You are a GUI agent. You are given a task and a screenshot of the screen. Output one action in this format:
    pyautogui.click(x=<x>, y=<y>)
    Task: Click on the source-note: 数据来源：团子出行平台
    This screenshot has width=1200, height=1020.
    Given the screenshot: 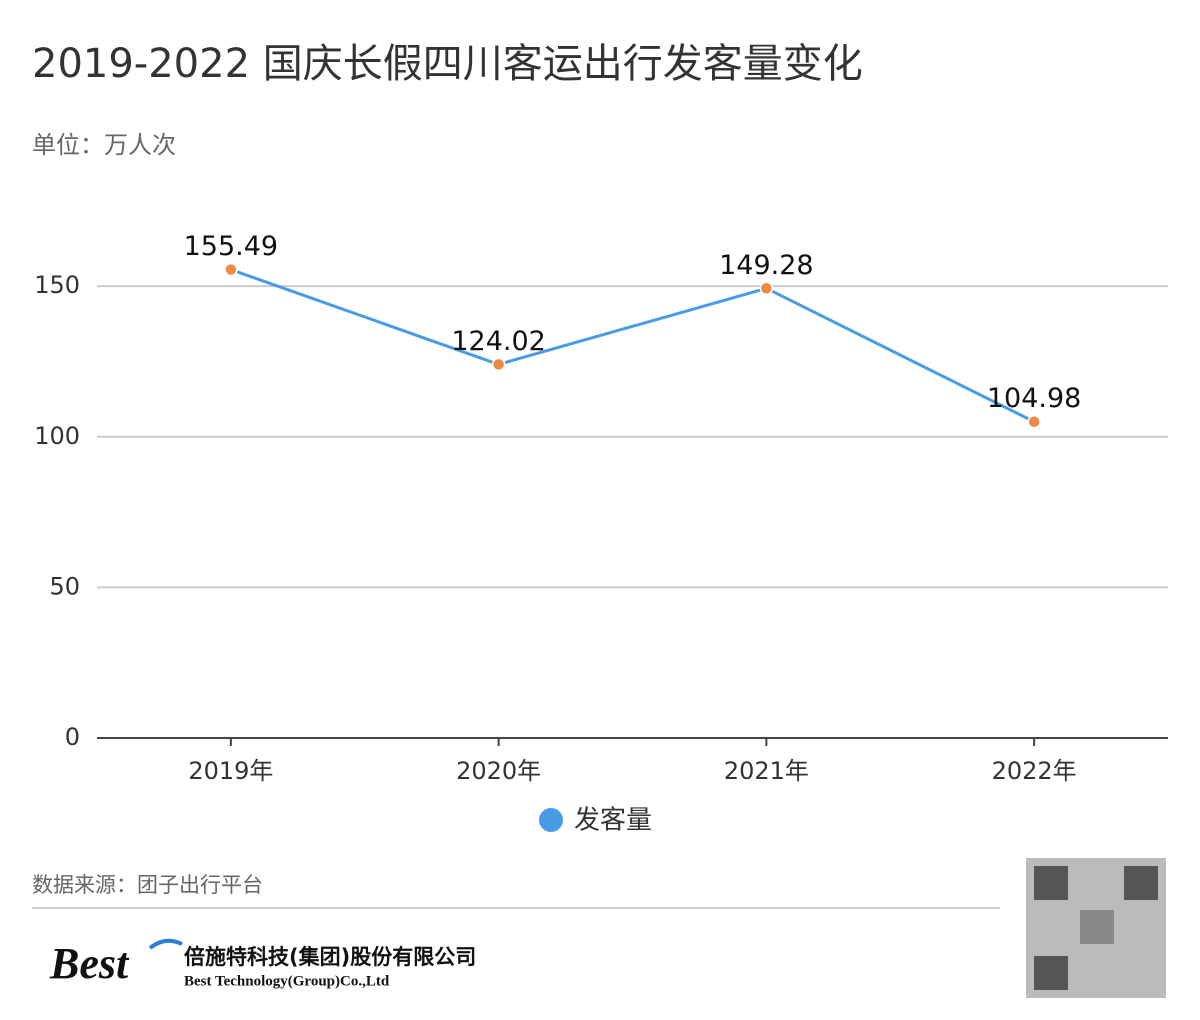 What is the action you would take?
    pyautogui.click(x=147, y=885)
    